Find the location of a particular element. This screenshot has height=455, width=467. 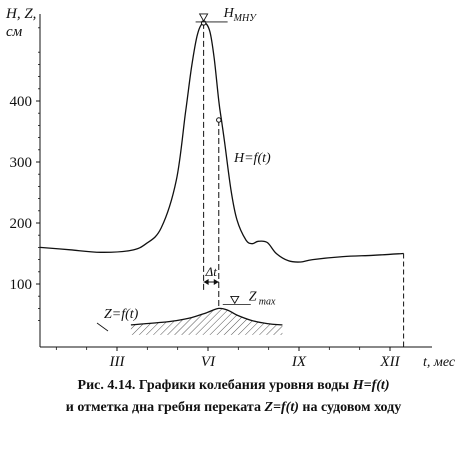

delta-t-label: Δt is located at coordinates (211, 271).